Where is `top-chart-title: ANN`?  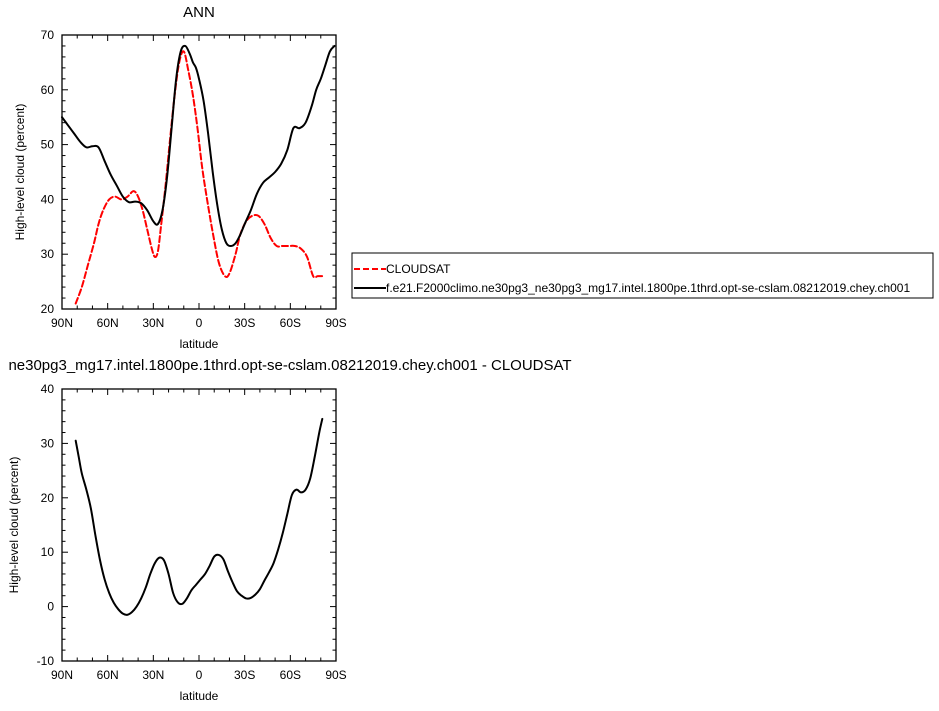 top-chart-title: ANN is located at coordinates (199, 12).